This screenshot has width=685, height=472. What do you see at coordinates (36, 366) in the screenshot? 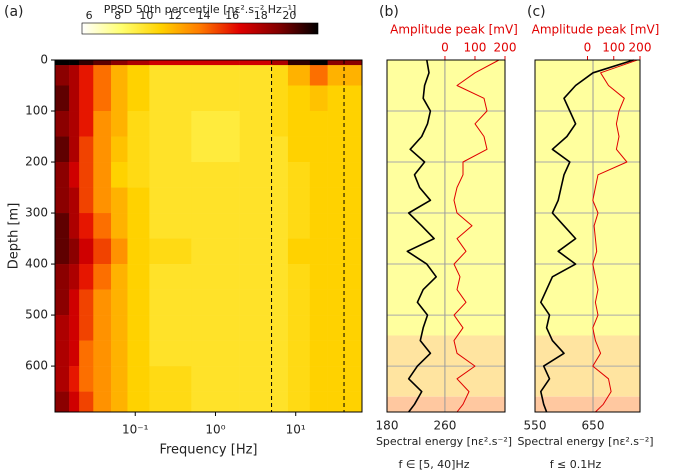
I see `y-tick-label: 600` at bounding box center [36, 366].